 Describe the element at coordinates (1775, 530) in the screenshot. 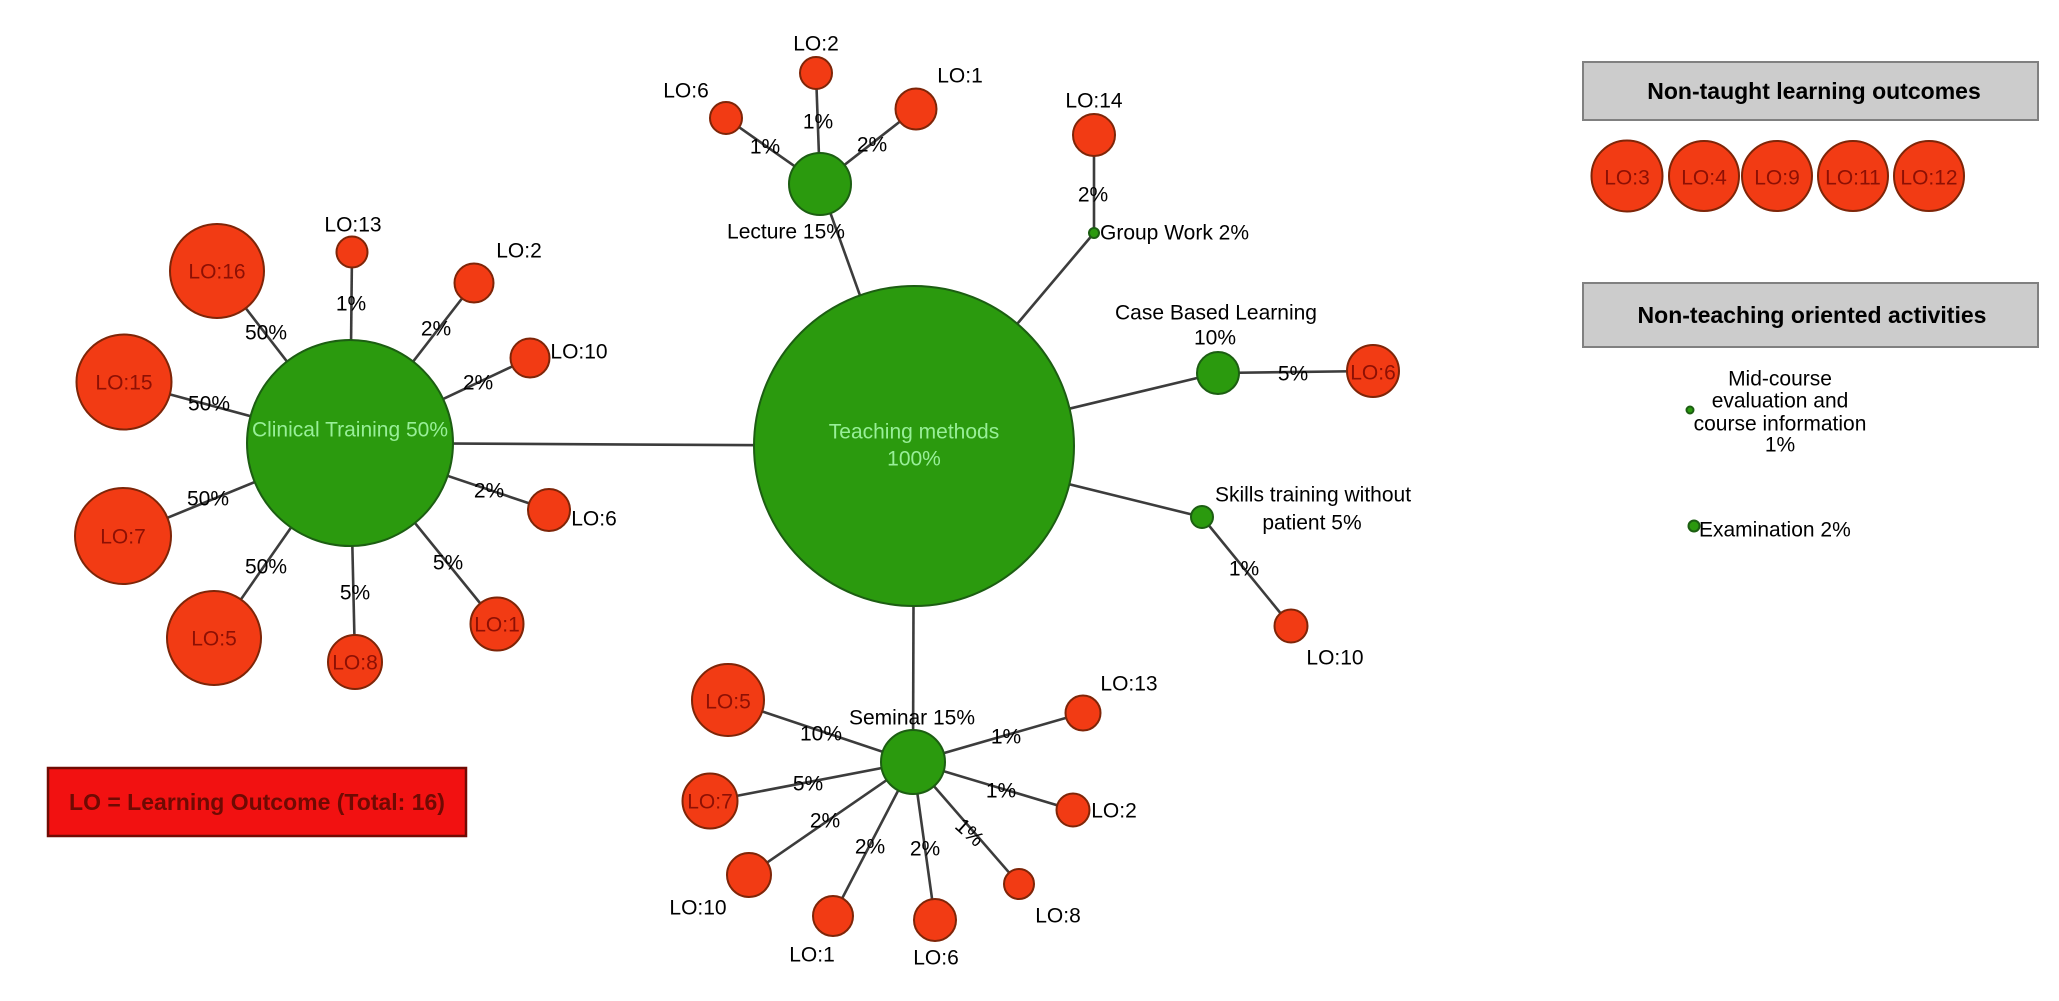

I see `svg-text: Examination 2%` at that location.